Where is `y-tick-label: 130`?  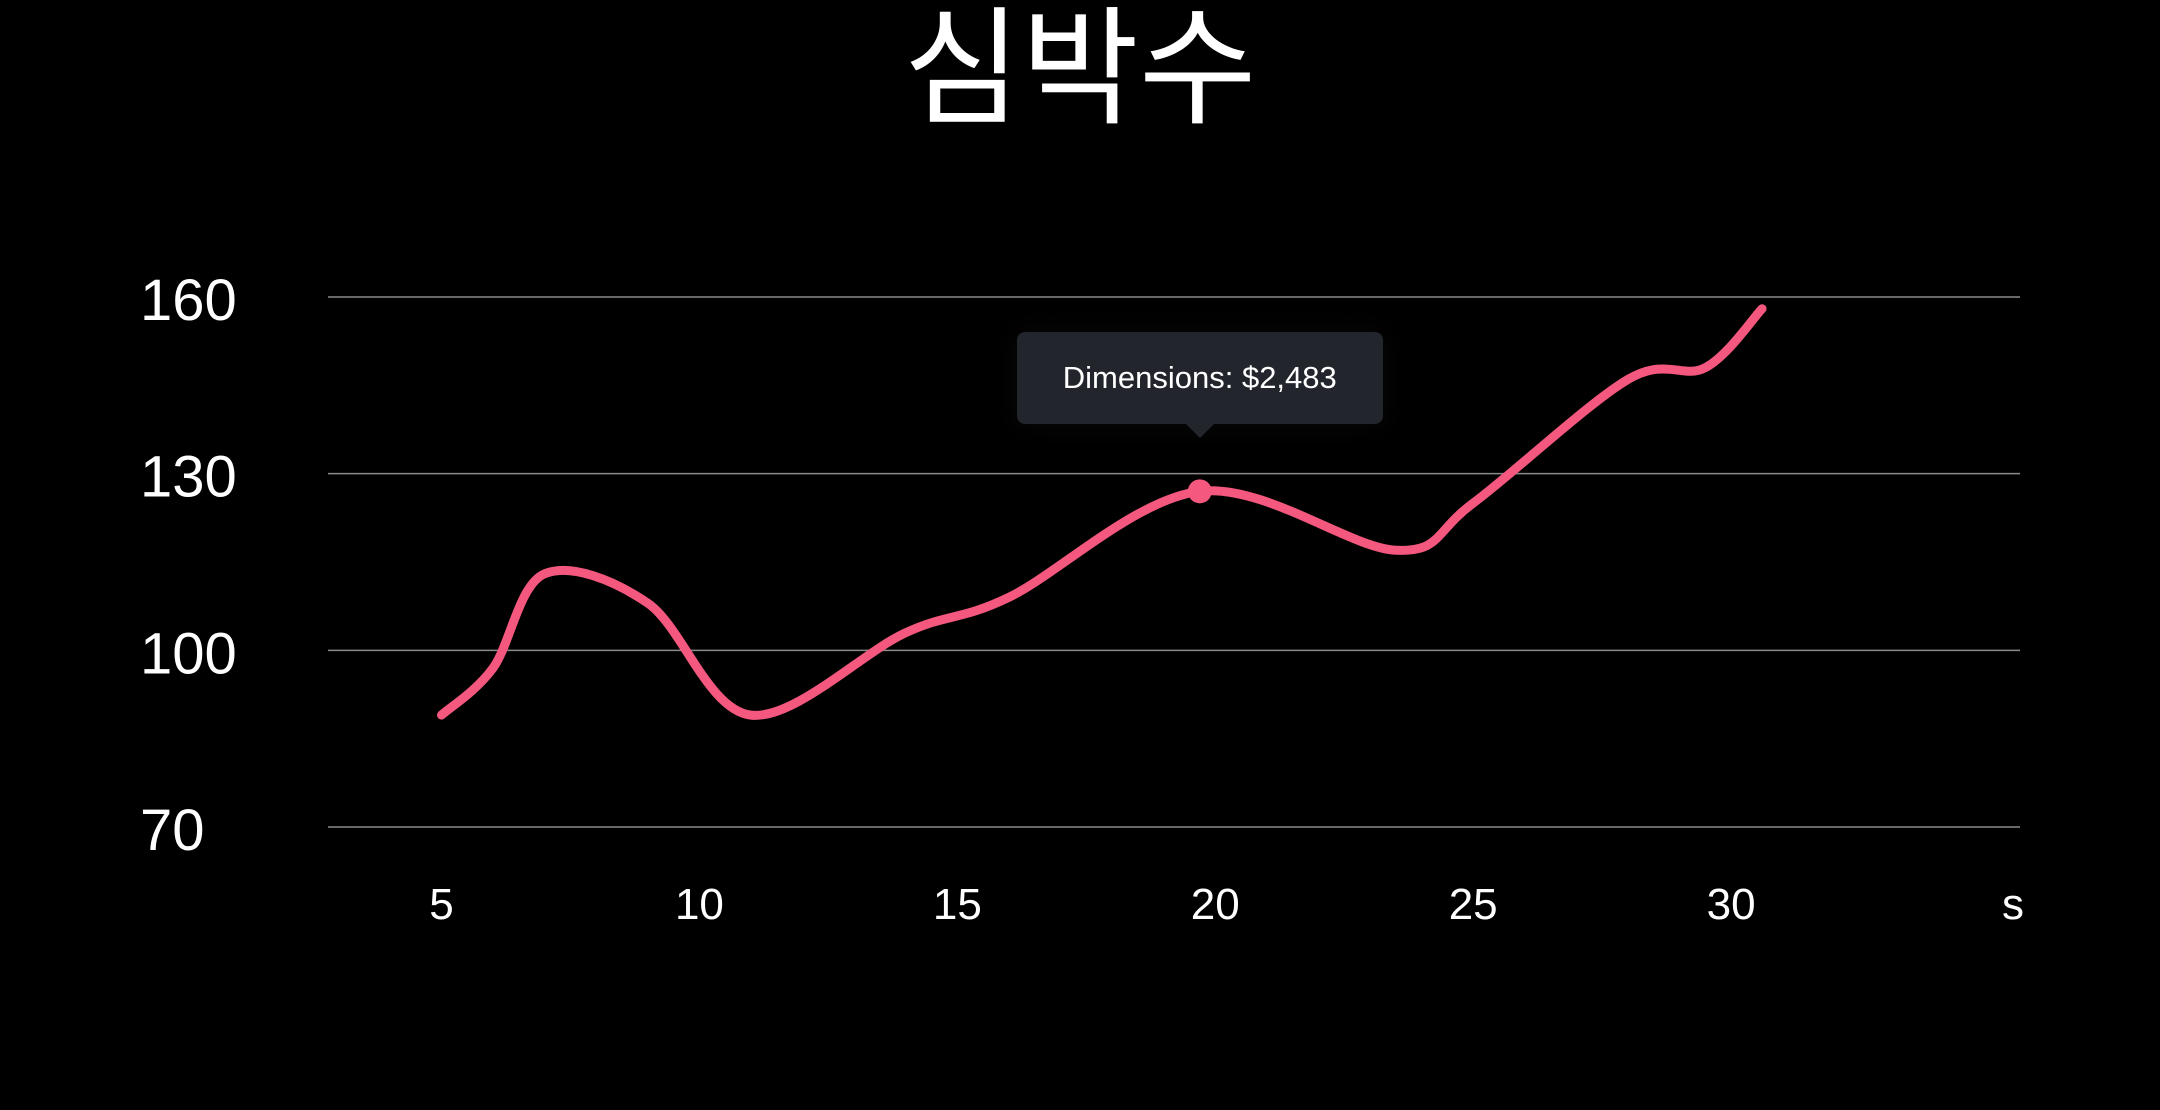 y-tick-label: 130 is located at coordinates (188, 477).